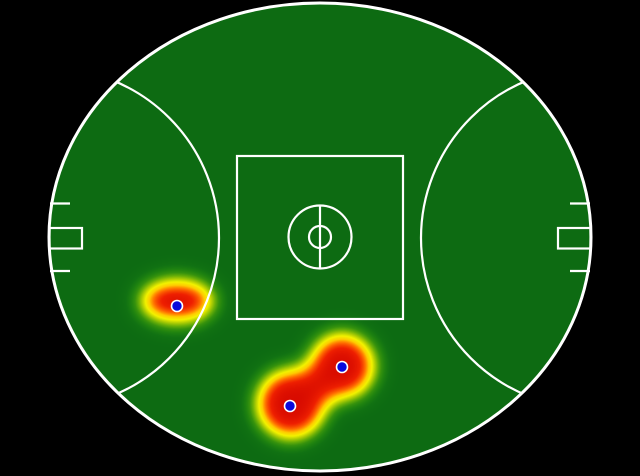  Describe the element at coordinates (66, 238) in the screenshot. I see `goal-square-left` at that location.